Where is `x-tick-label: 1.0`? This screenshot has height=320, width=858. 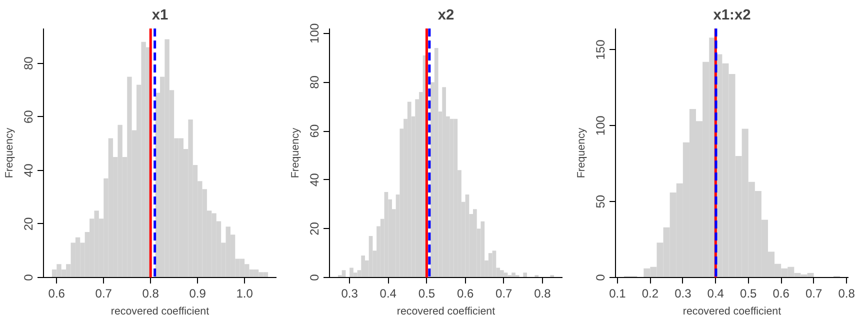 x-tick-label: 1.0 is located at coordinates (245, 293).